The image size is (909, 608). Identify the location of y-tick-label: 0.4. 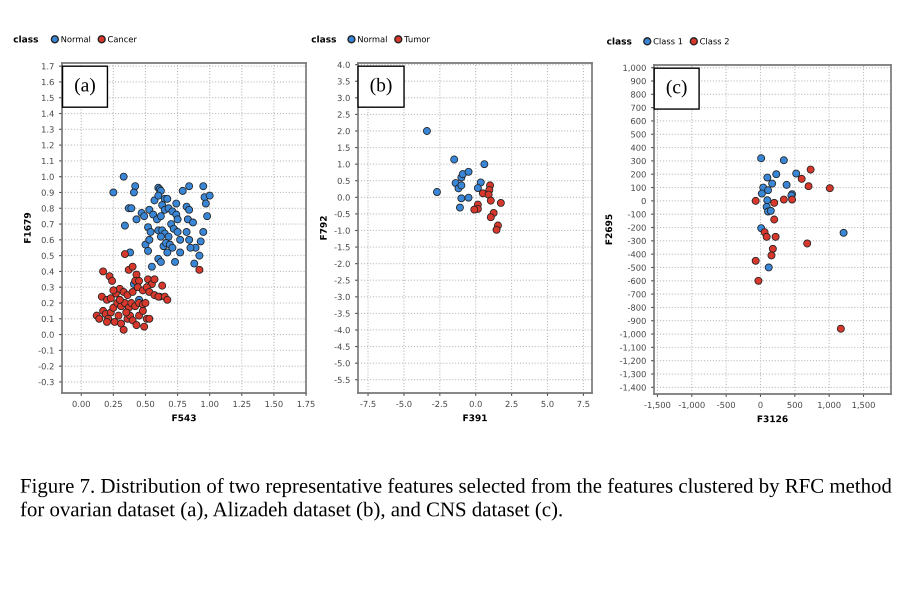
(48, 271).